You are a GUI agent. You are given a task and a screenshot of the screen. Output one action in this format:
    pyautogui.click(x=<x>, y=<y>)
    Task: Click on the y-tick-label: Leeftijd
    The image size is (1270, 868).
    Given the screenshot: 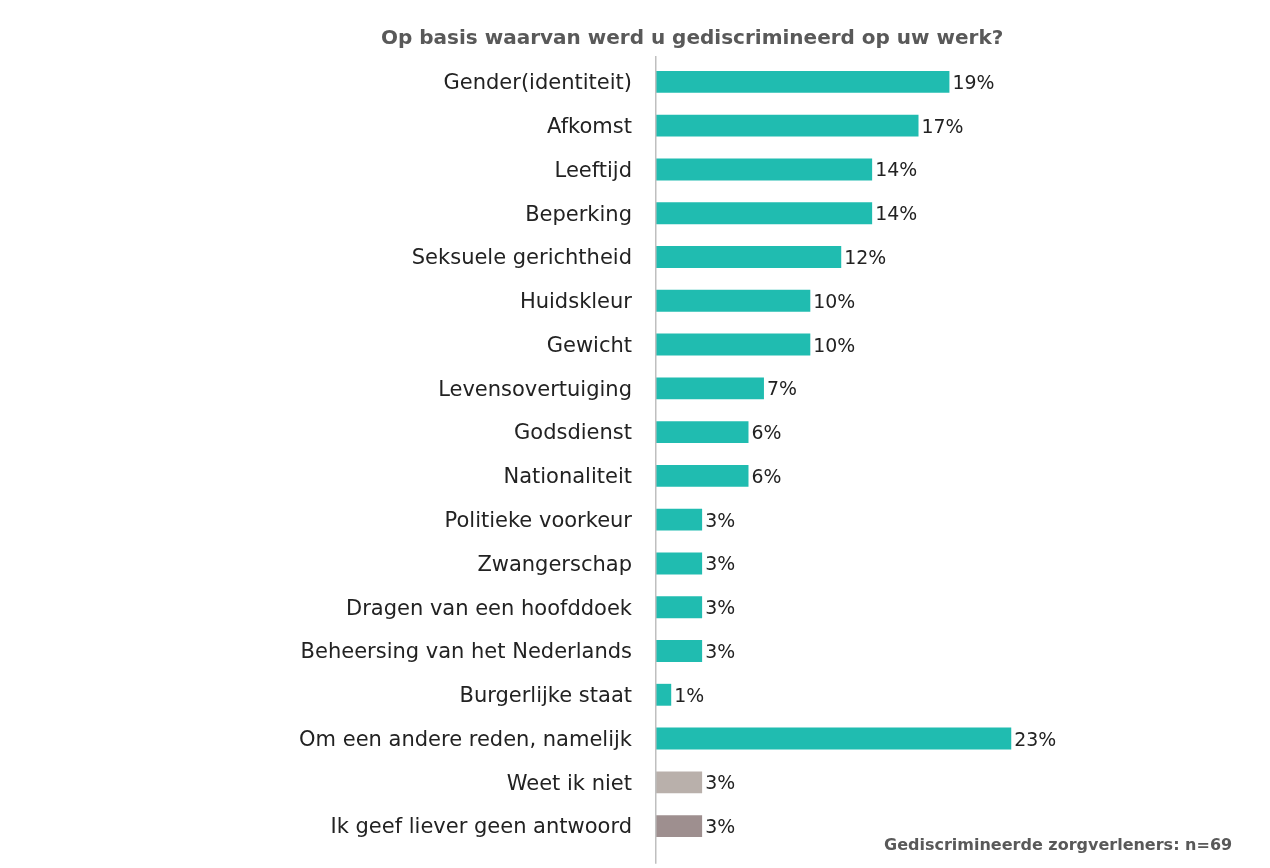 What is the action you would take?
    pyautogui.click(x=593, y=169)
    